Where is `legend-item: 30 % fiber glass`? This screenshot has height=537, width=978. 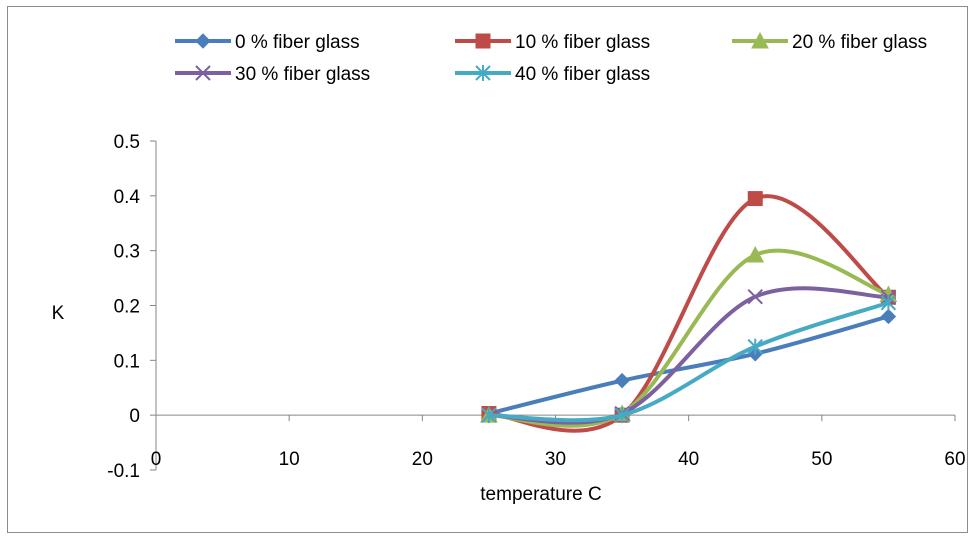
legend-item: 30 % fiber glass is located at coordinates (272, 74).